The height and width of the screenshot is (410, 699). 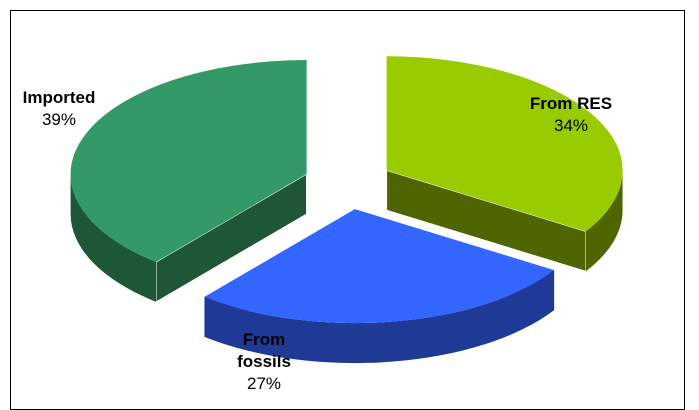 I want to click on slice-name-from-res: From RES, so click(x=571, y=103).